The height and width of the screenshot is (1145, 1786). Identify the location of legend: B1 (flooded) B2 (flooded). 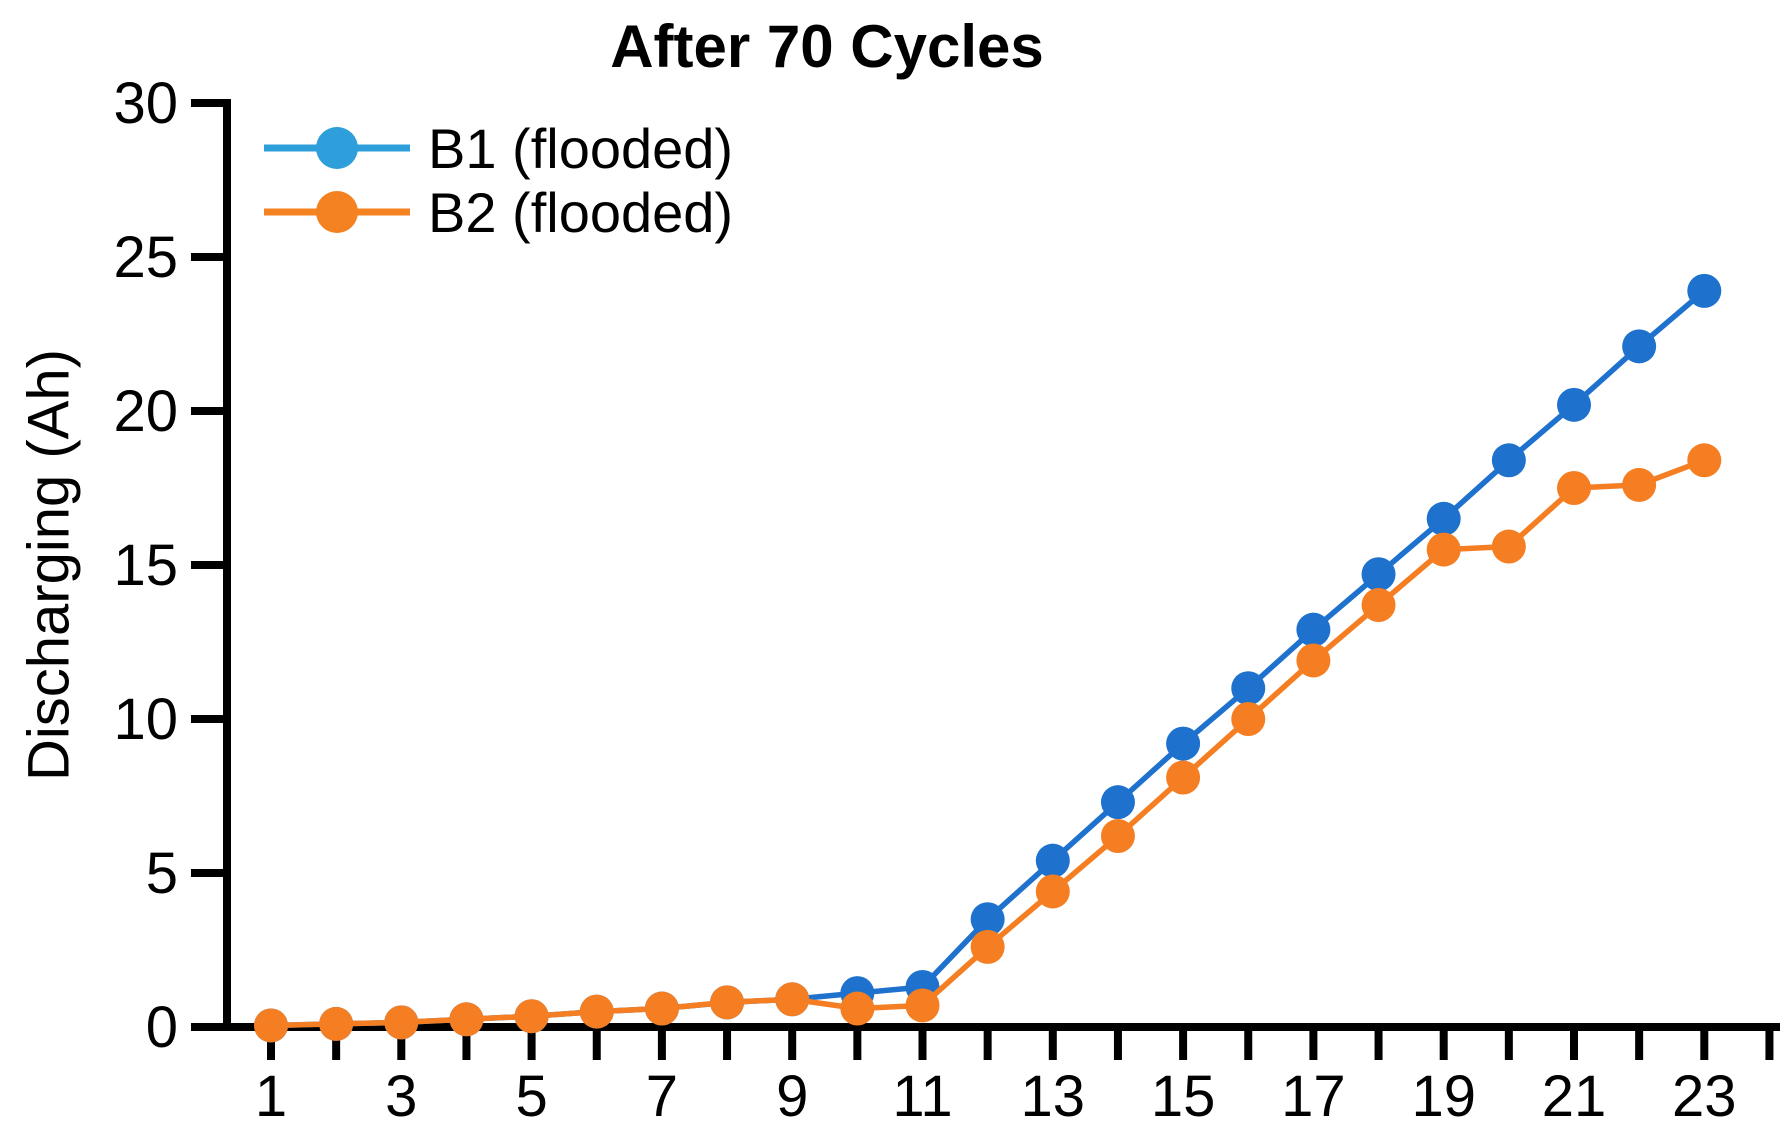
(497, 180).